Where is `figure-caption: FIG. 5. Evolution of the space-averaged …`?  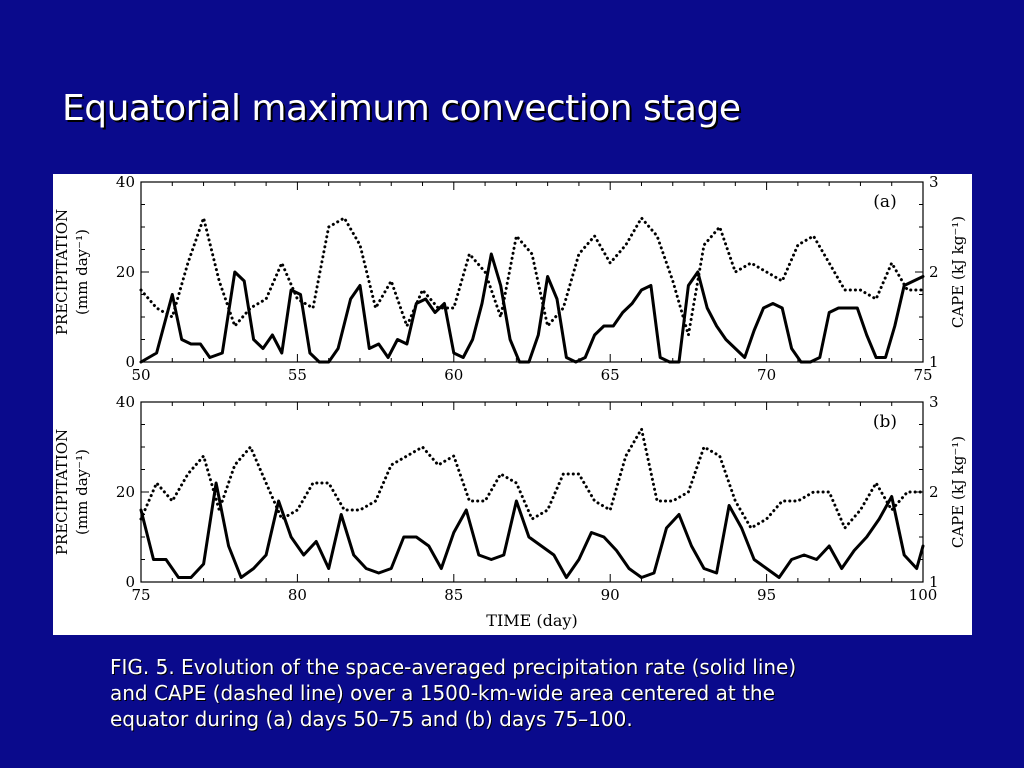 figure-caption: FIG. 5. Evolution of the space-averaged … is located at coordinates (545, 693).